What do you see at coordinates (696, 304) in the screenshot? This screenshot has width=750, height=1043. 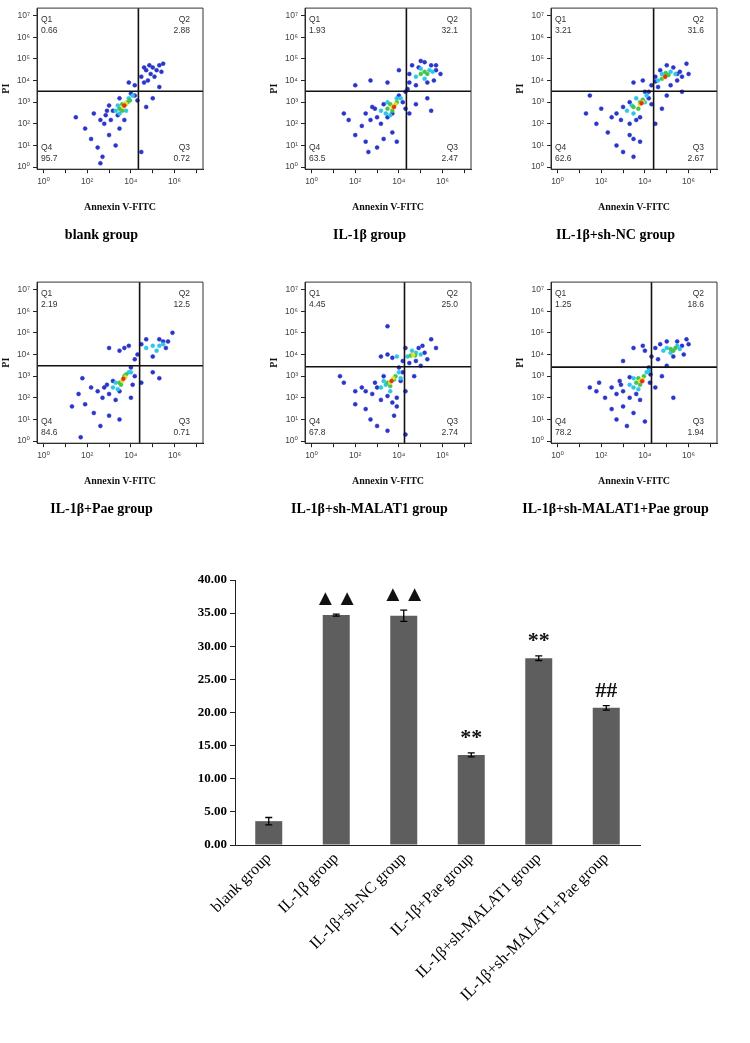 I see `annotation: 18.6` at bounding box center [696, 304].